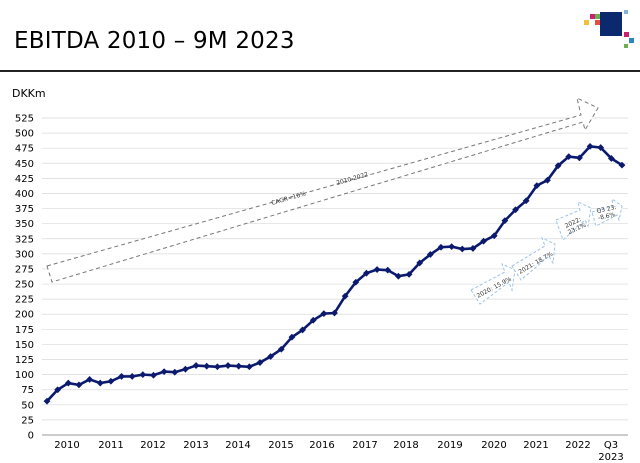  What do you see at coordinates (609, 29) in the screenshot?
I see `company-logo` at bounding box center [609, 29].